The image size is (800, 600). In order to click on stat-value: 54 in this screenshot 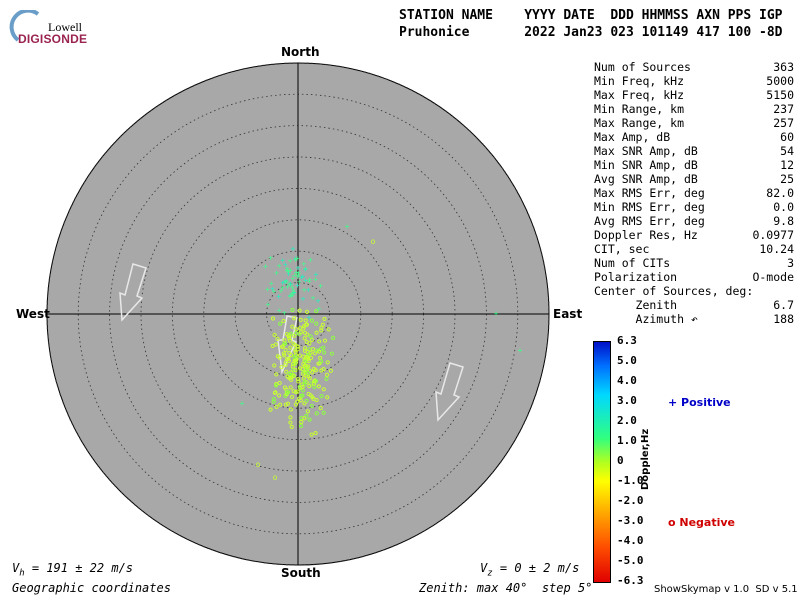, I will do `click(787, 151)`.